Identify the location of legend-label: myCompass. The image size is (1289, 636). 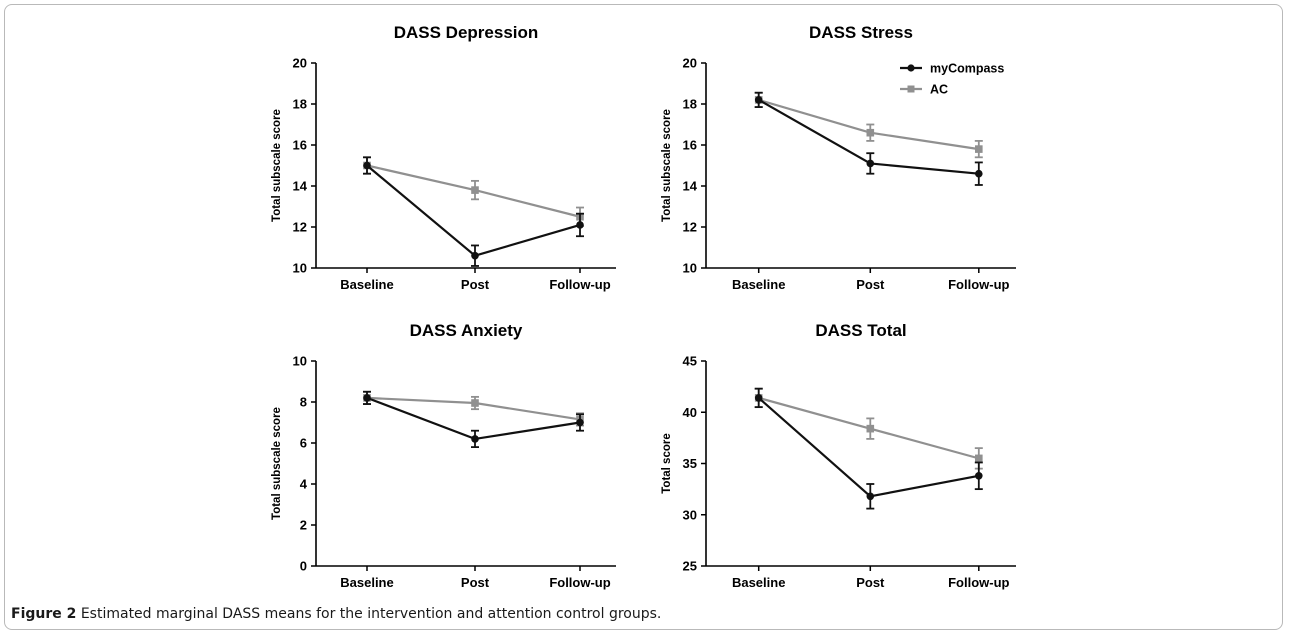
(967, 69).